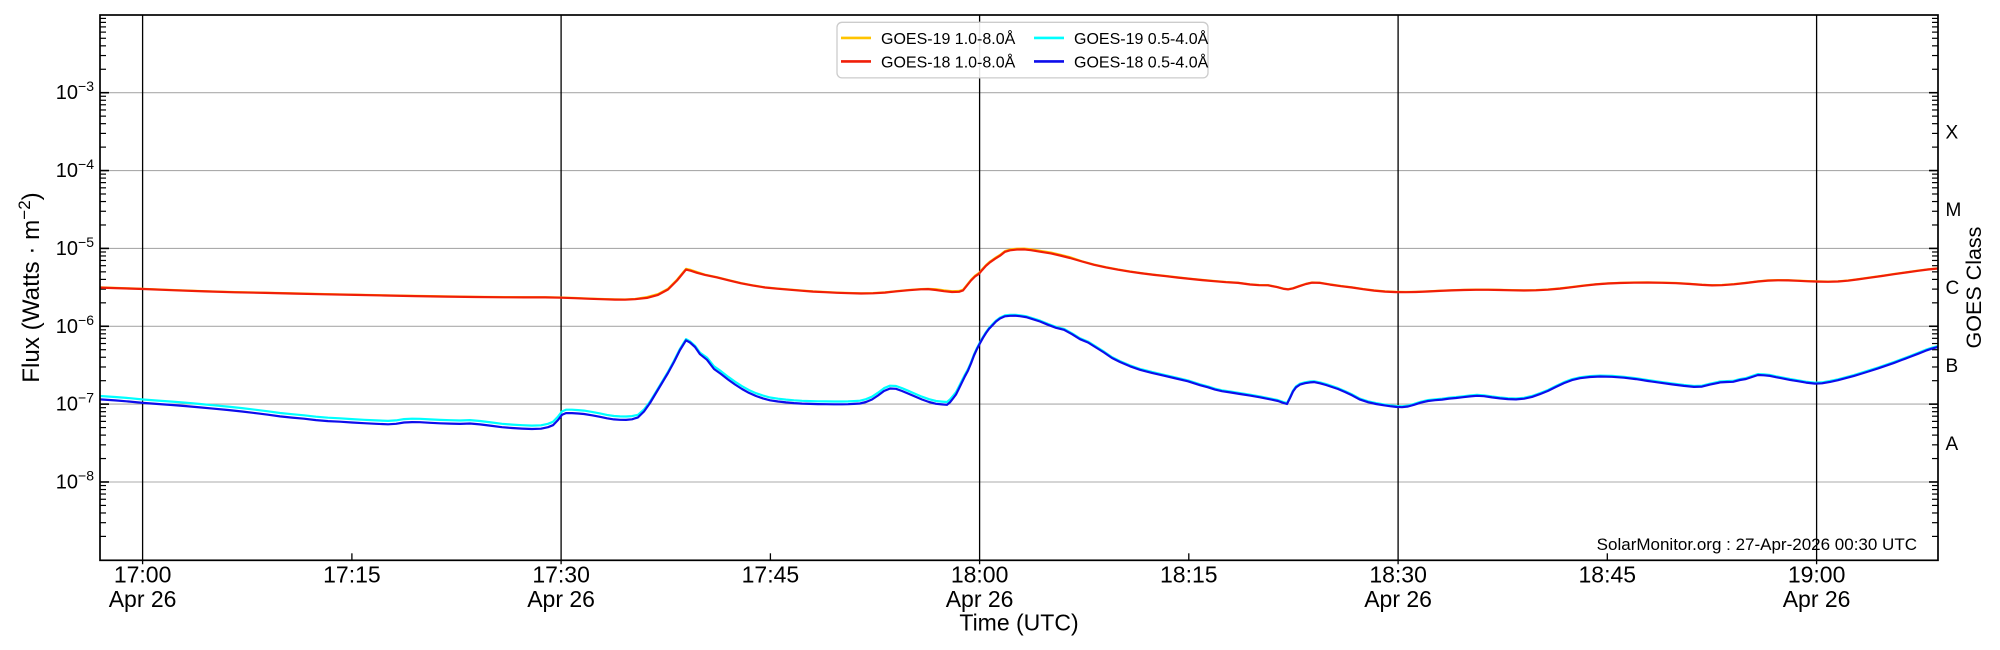  What do you see at coordinates (1817, 575) in the screenshot?
I see `svg-text: 19:00` at bounding box center [1817, 575].